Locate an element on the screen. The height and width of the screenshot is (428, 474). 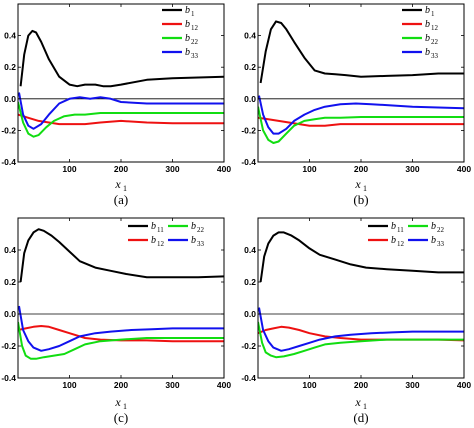
panel-caption: (d) is located at coordinates (360, 417).